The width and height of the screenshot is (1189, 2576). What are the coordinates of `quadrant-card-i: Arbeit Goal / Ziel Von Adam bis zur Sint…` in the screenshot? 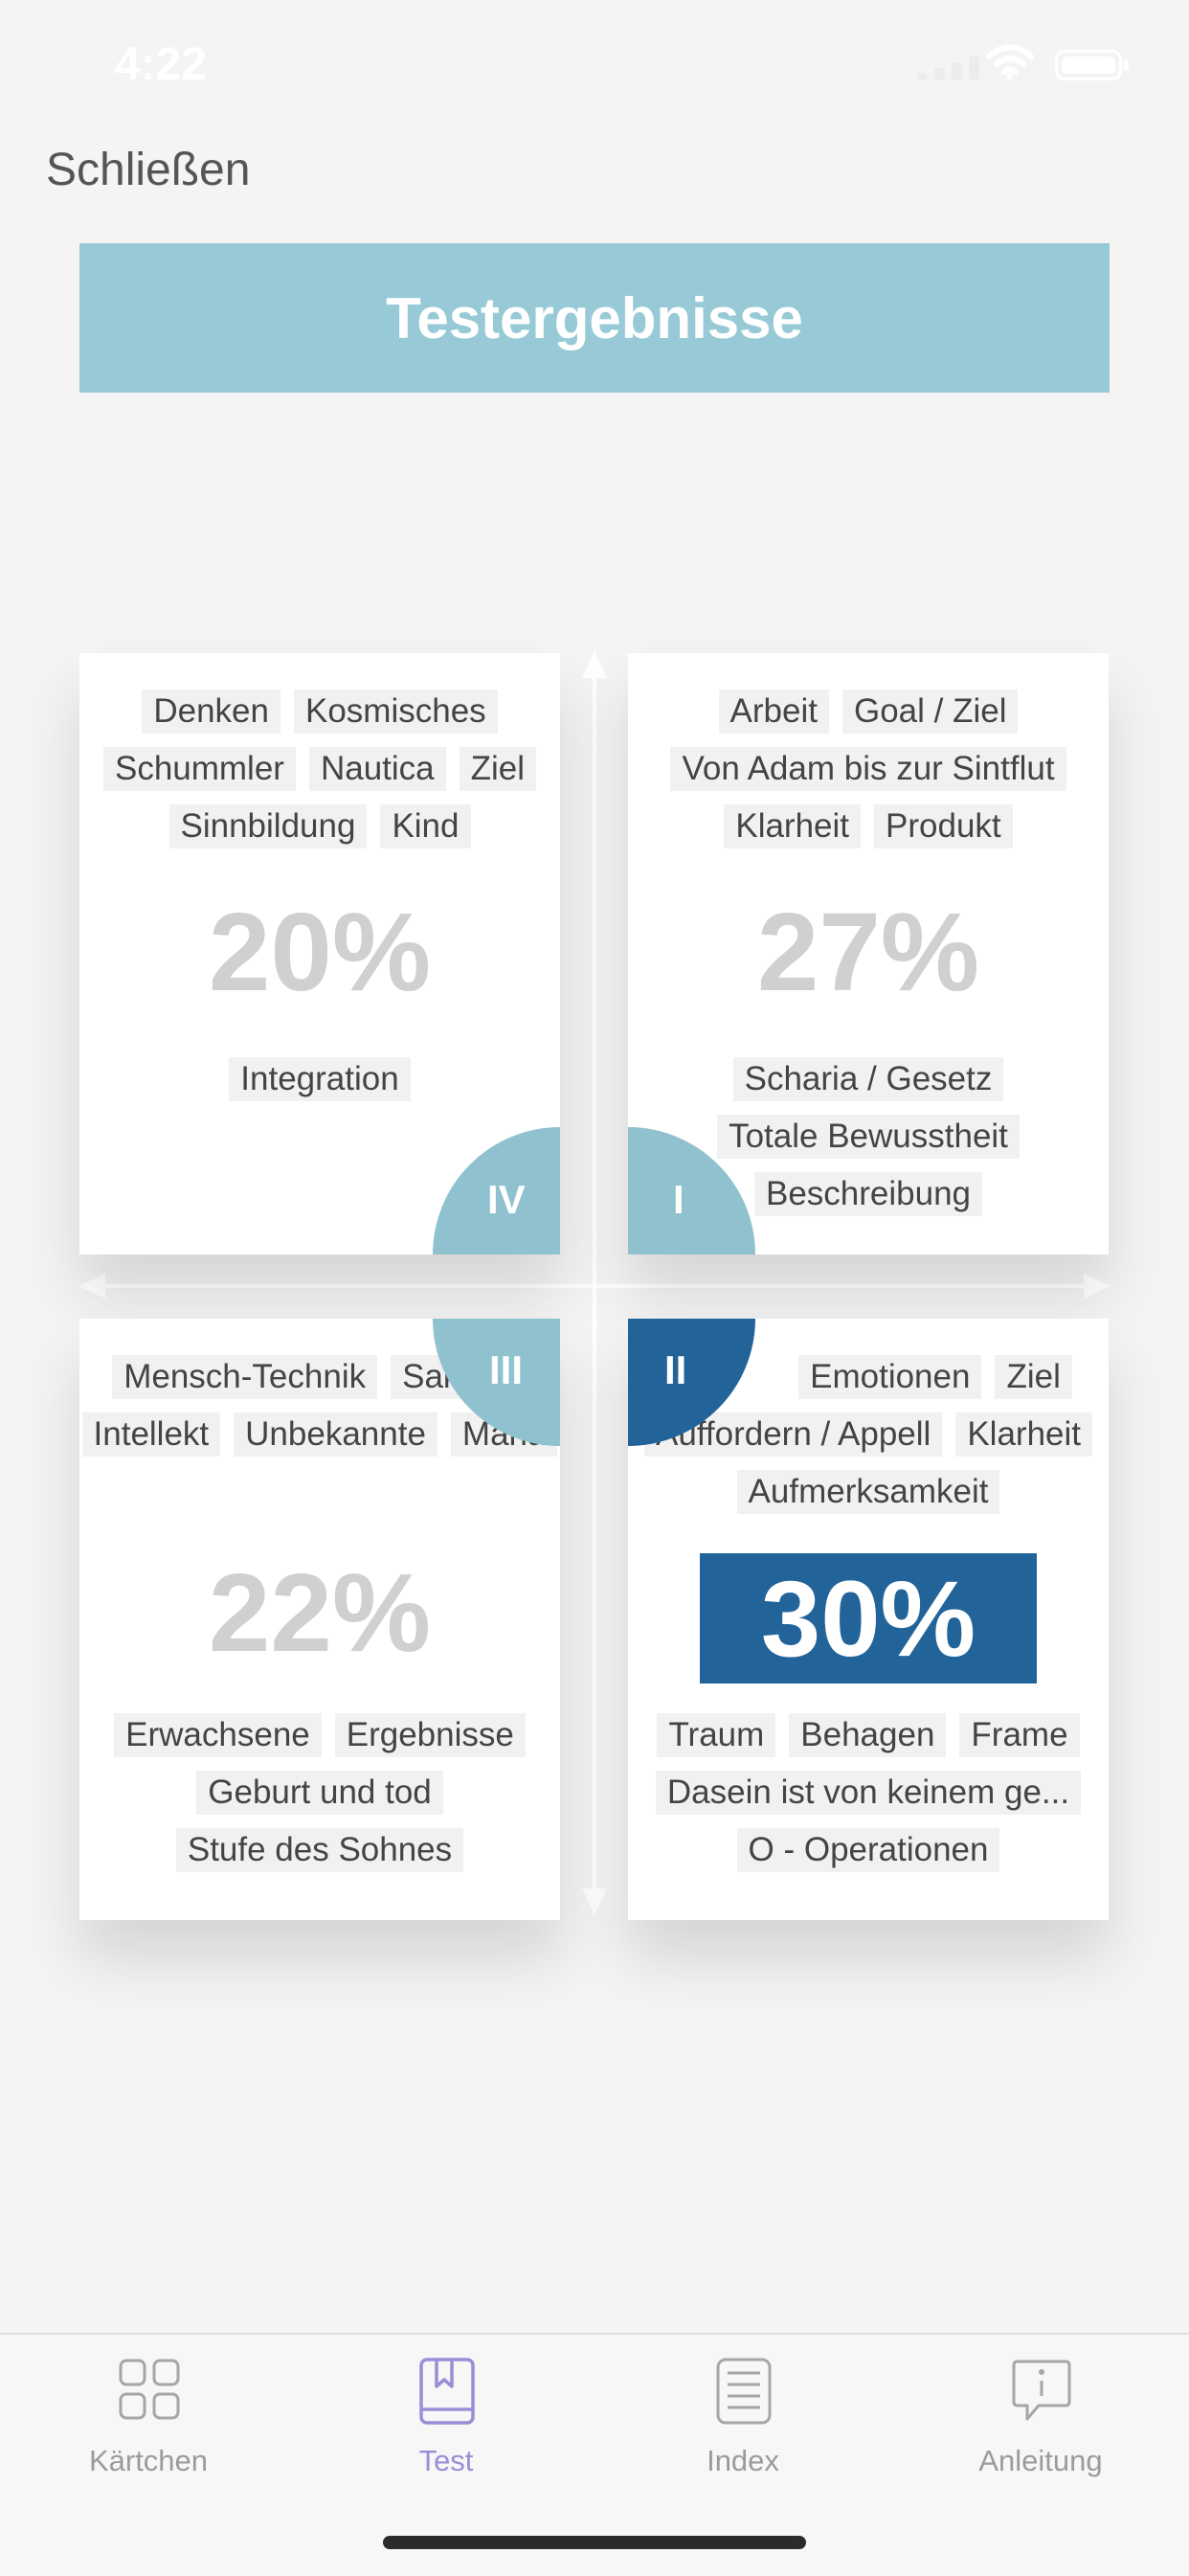 It's located at (868, 953).